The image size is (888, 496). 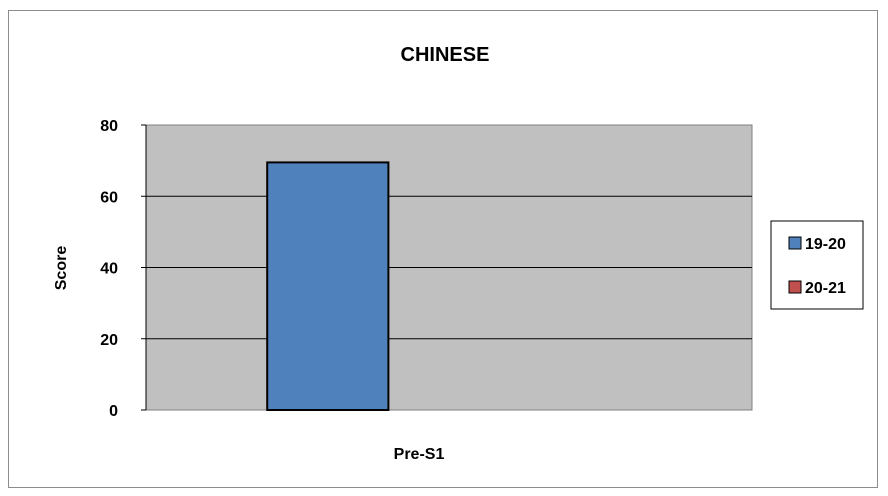 I want to click on y-tick-label: 40, so click(x=109, y=269).